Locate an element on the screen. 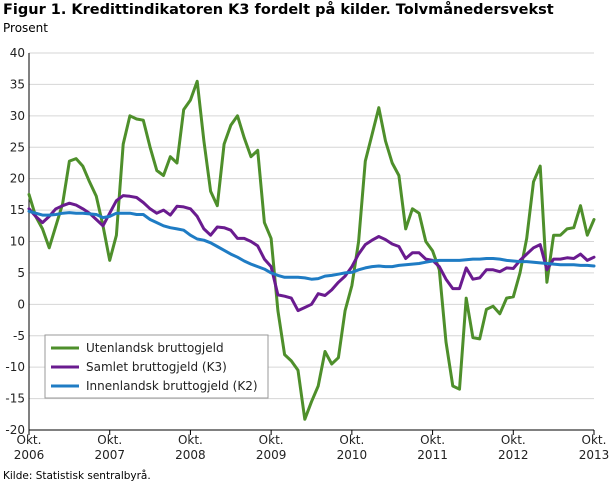 The height and width of the screenshot is (488, 610). y-tick-label: 0 is located at coordinates (21, 304).